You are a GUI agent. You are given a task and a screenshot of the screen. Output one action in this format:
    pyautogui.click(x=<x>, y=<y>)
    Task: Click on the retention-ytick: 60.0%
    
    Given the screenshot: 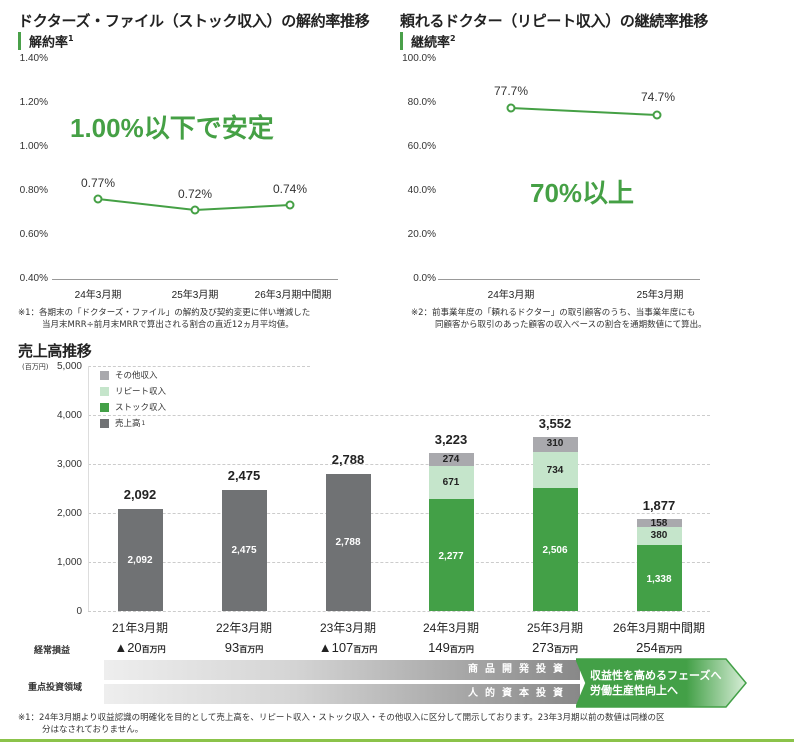 What is the action you would take?
    pyautogui.click(x=421, y=146)
    